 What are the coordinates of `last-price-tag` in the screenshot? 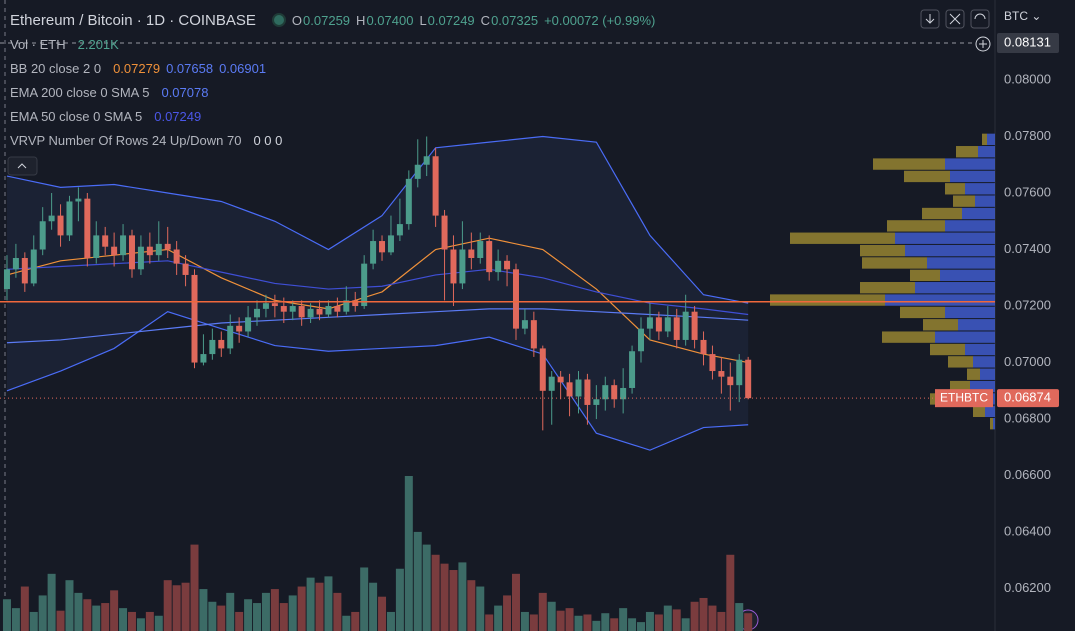 It's located at (1028, 398).